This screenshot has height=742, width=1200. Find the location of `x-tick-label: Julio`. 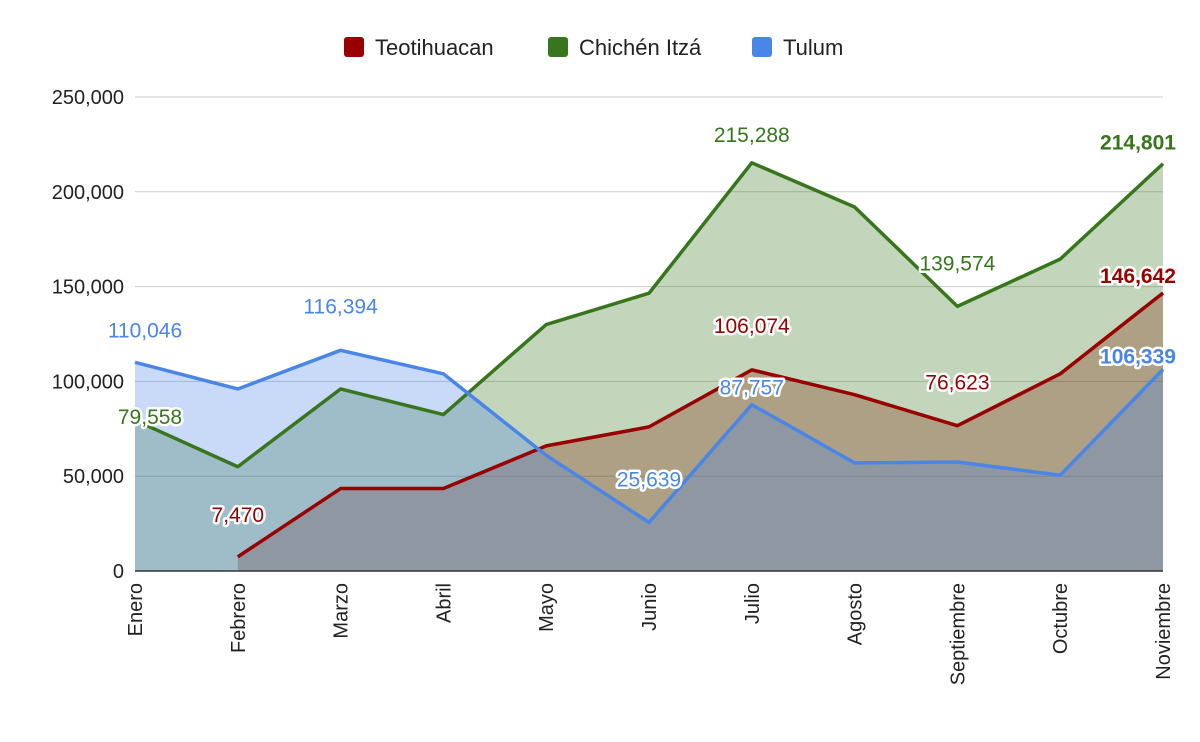

x-tick-label: Julio is located at coordinates (753, 603).